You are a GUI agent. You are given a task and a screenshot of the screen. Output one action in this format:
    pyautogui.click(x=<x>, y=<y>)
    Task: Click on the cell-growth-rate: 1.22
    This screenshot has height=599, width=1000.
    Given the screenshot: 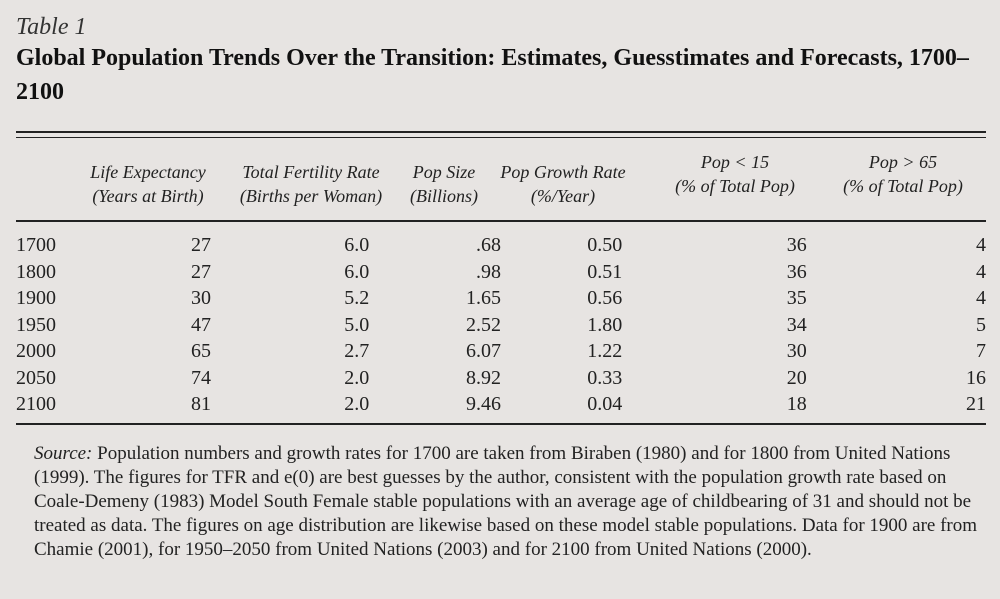 What is the action you would take?
    pyautogui.click(x=605, y=351)
    